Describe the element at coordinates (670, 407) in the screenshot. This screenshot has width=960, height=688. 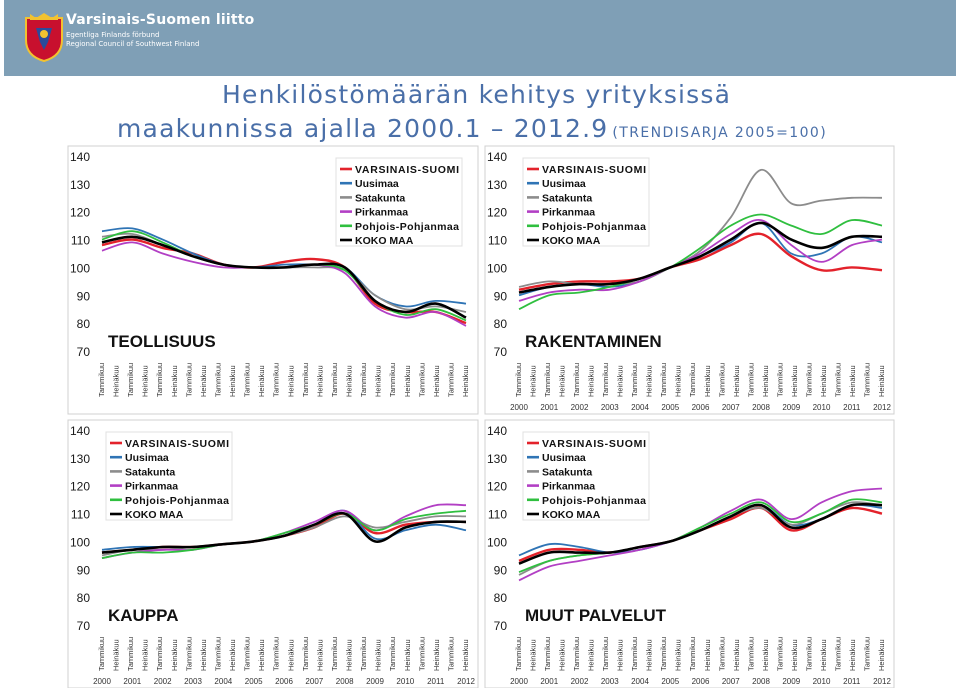
I see `x-year-label: 2005` at that location.